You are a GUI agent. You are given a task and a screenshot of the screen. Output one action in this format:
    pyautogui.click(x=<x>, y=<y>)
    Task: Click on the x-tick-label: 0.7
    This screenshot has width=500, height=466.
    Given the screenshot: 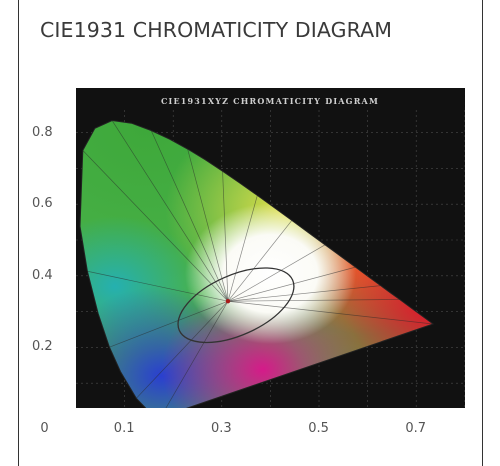 What is the action you would take?
    pyautogui.click(x=416, y=428)
    